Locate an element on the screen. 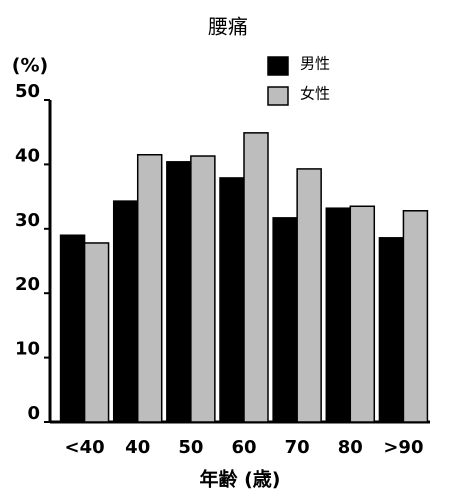  x-tick-label: 80 is located at coordinates (350, 447).